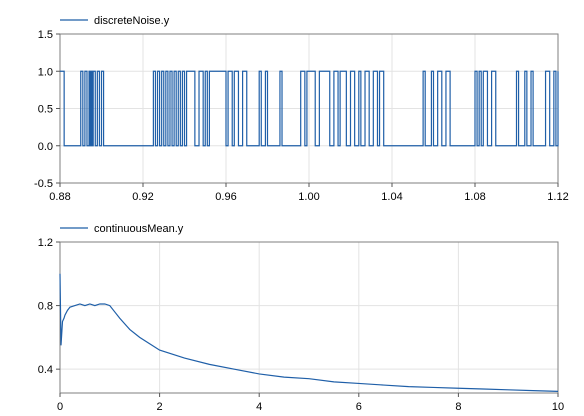  I want to click on x-tick-label: 1.04, so click(391, 197).